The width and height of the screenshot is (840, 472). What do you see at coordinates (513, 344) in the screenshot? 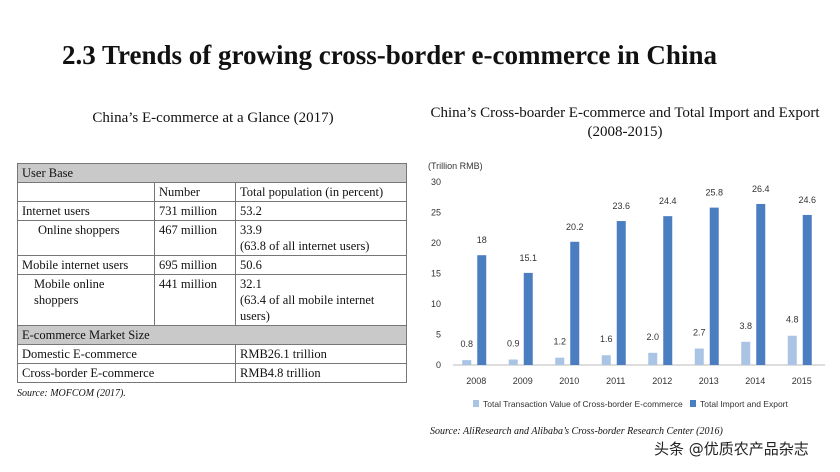
I see `data-label-cross-border: 0.9` at bounding box center [513, 344].